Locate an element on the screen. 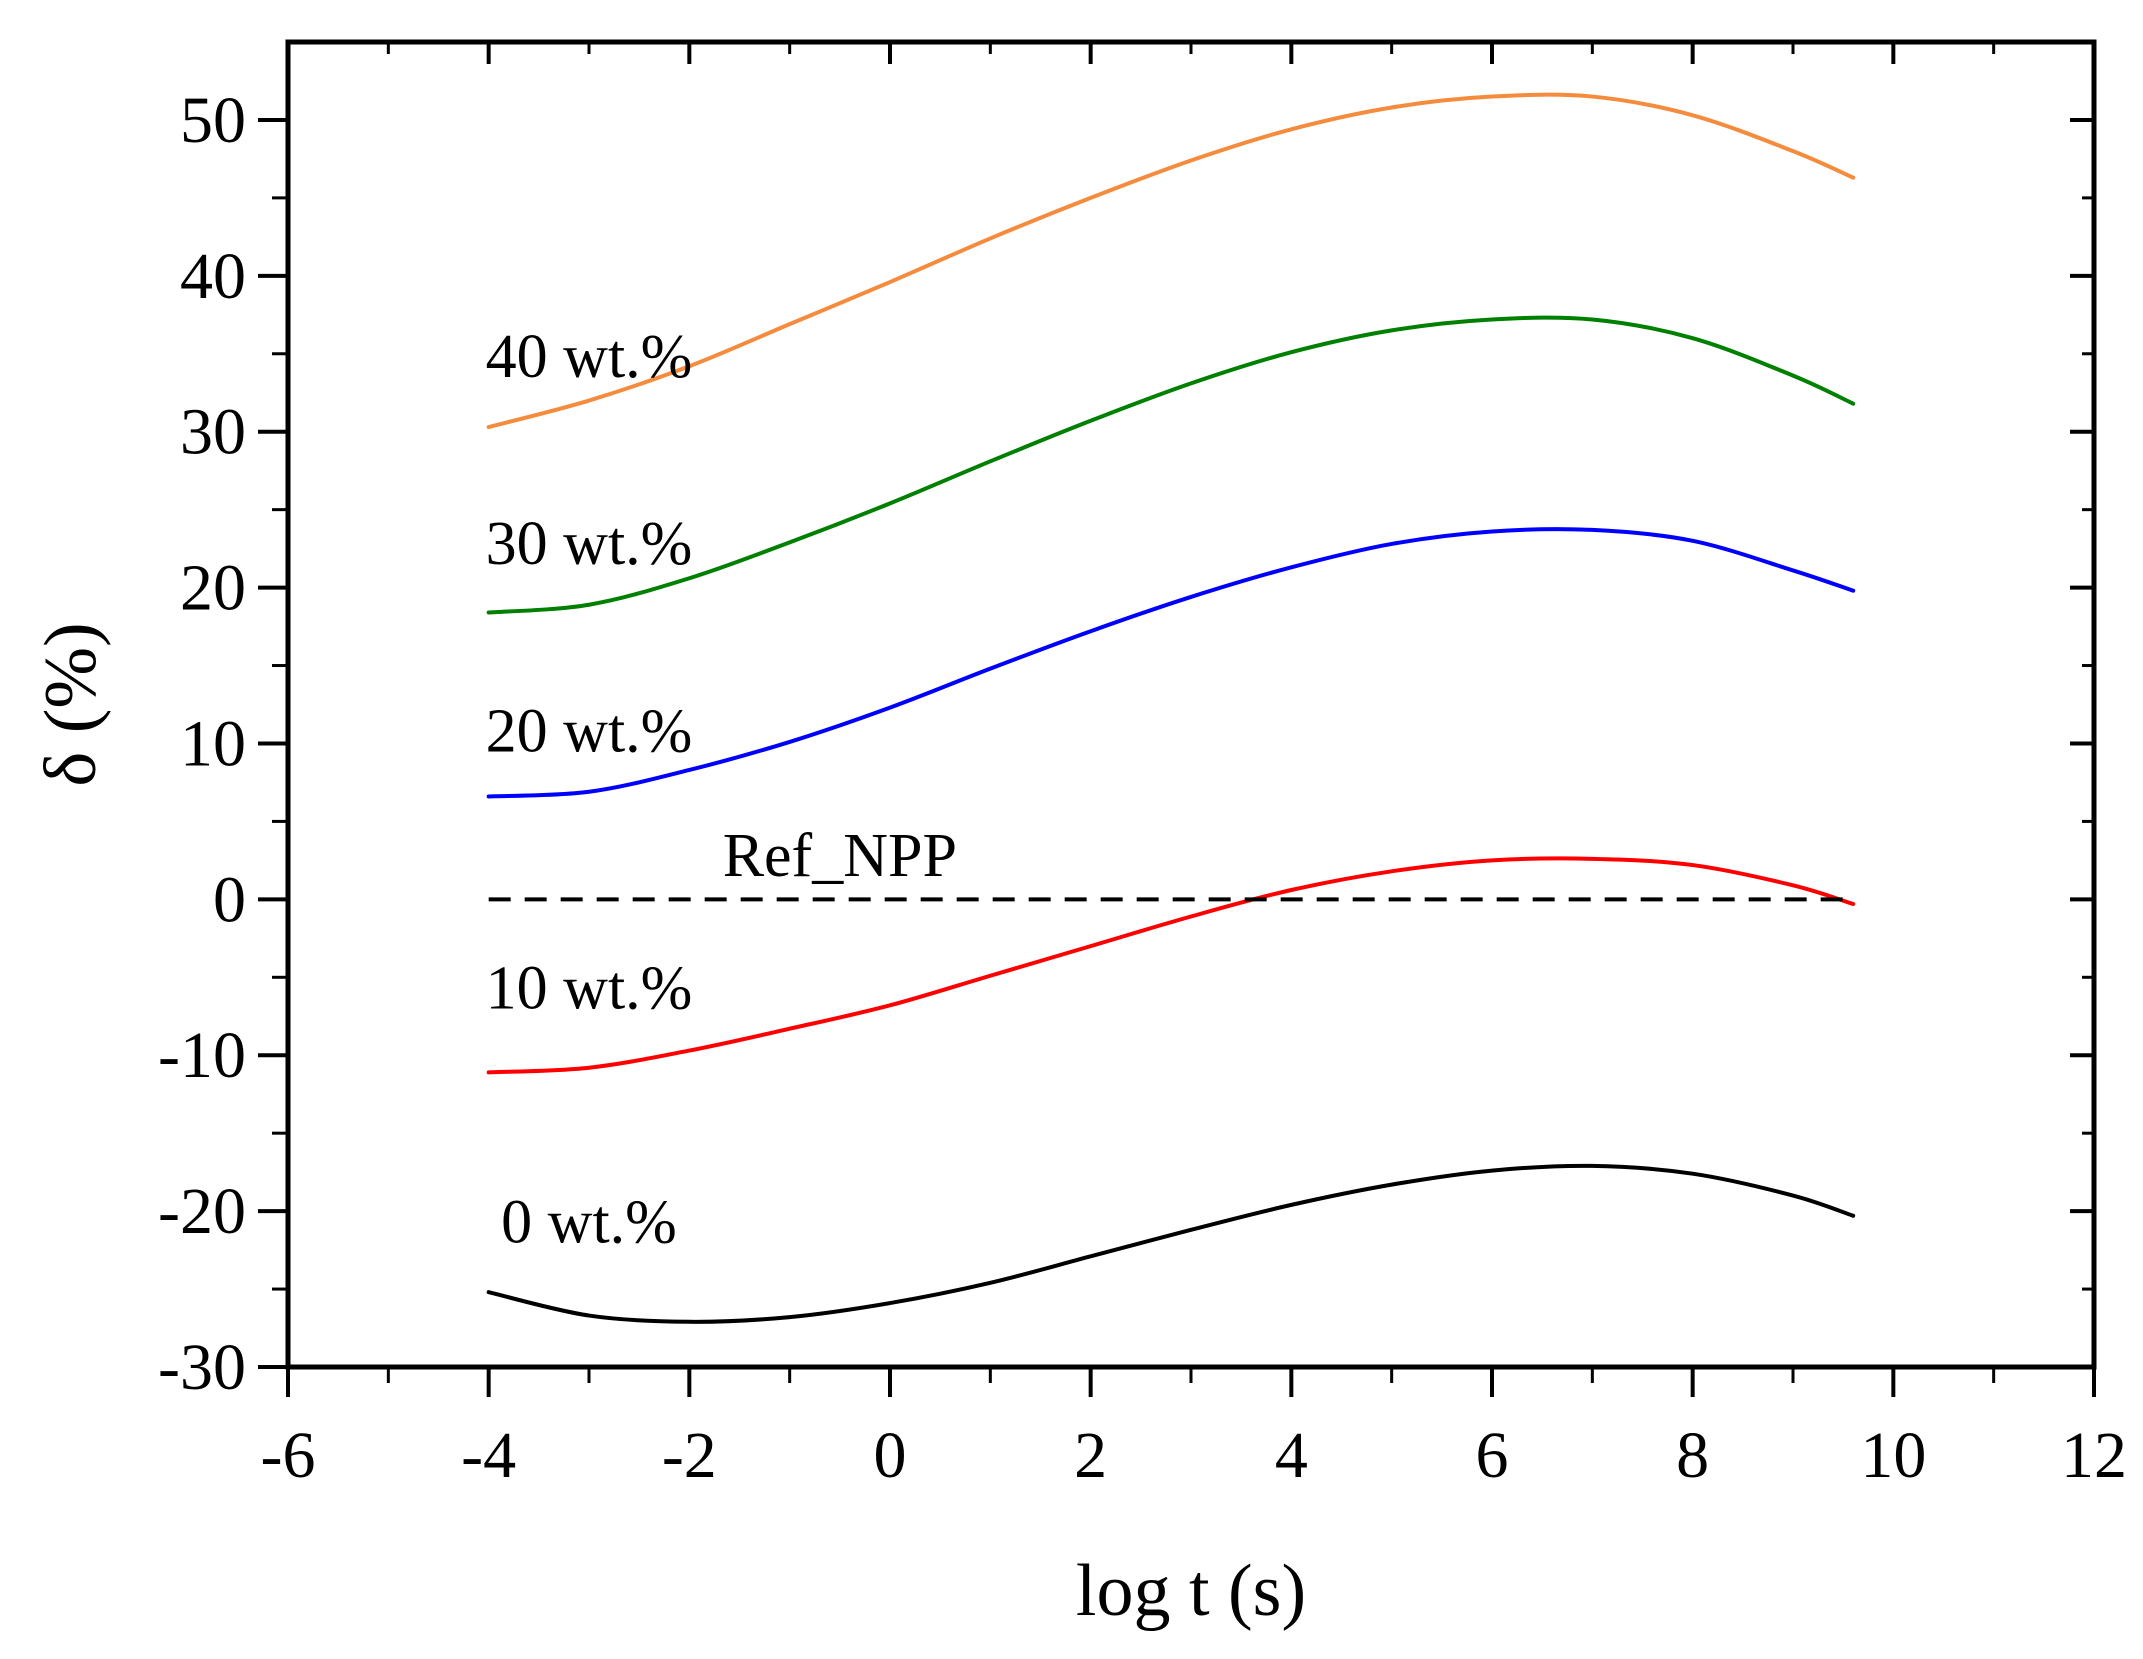  series-label-30-wt: 30 wt.% is located at coordinates (589, 544).